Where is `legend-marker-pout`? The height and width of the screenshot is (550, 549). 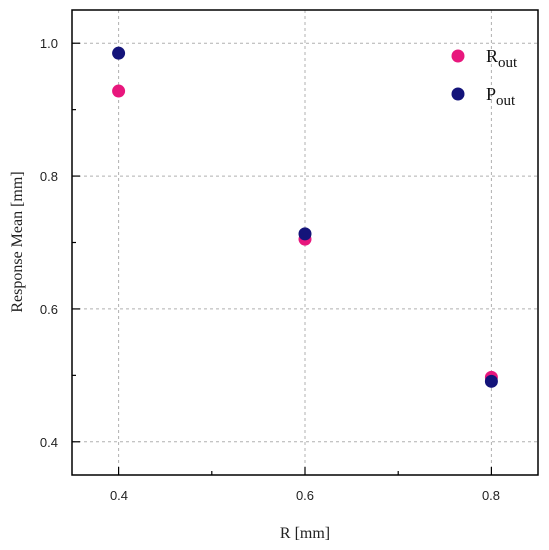
legend-marker-pout is located at coordinates (458, 94).